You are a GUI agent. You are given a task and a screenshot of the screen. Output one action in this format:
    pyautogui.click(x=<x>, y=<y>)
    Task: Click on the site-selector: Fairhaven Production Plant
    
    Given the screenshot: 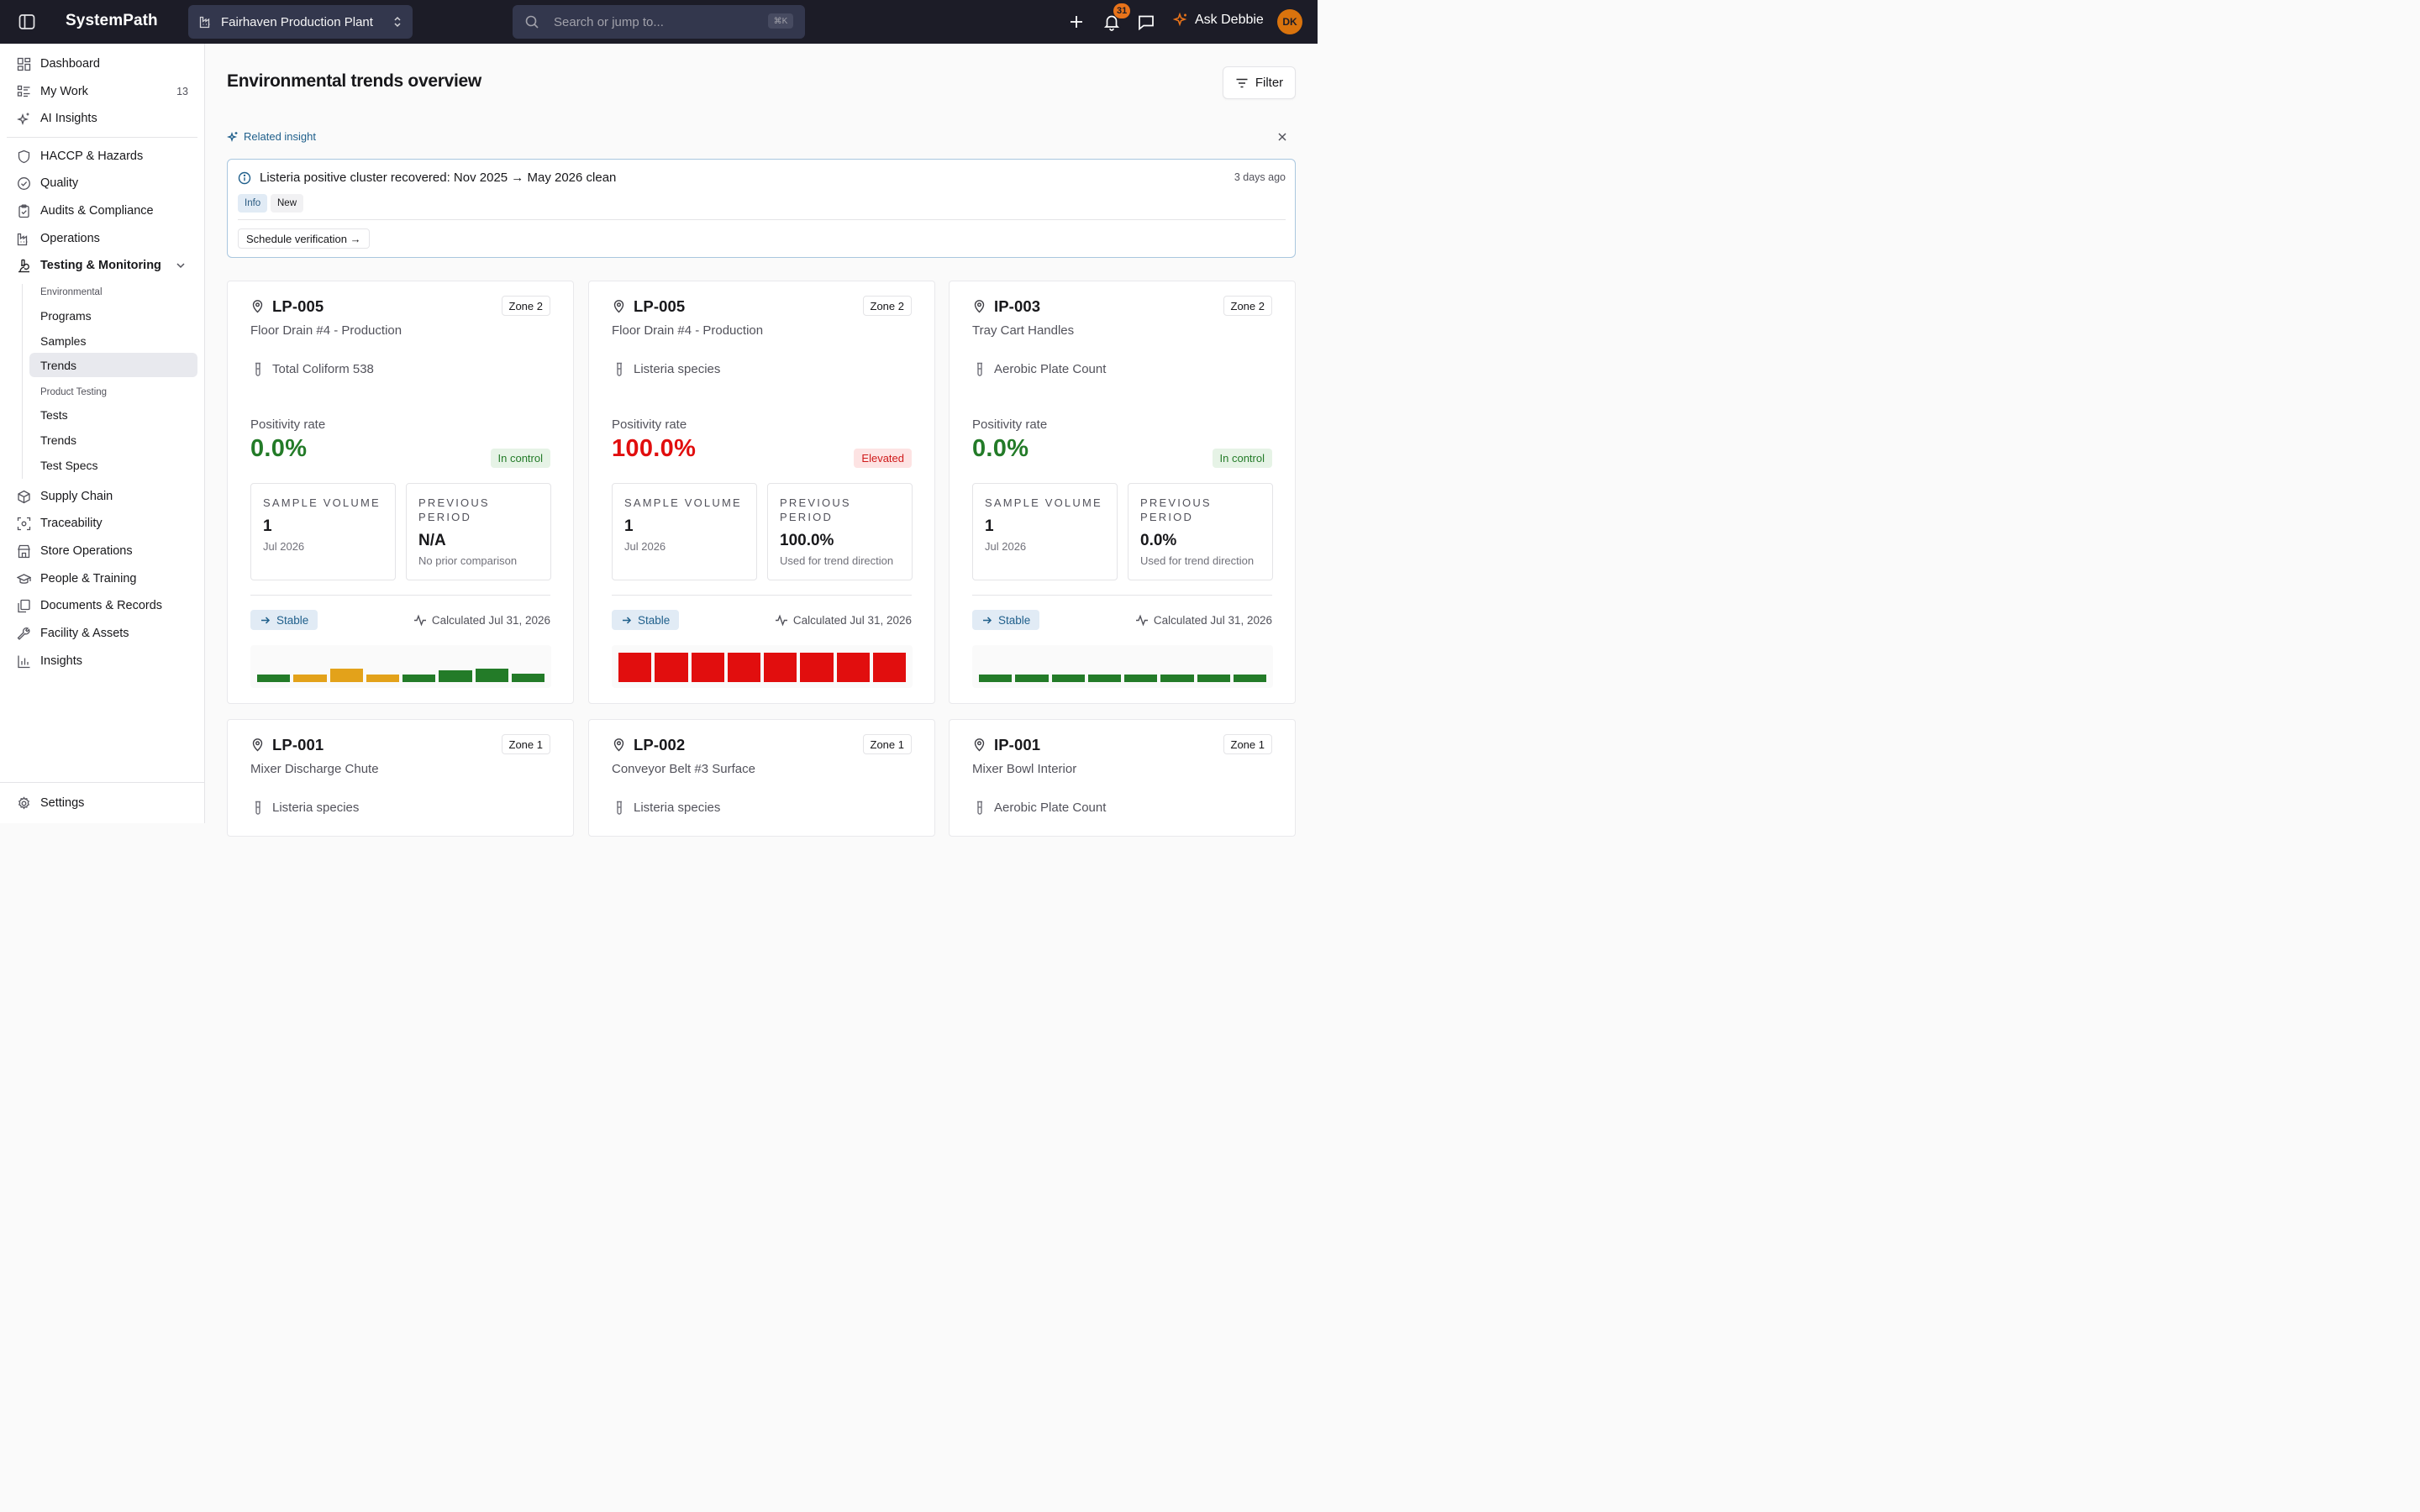 What is the action you would take?
    pyautogui.click(x=300, y=22)
    